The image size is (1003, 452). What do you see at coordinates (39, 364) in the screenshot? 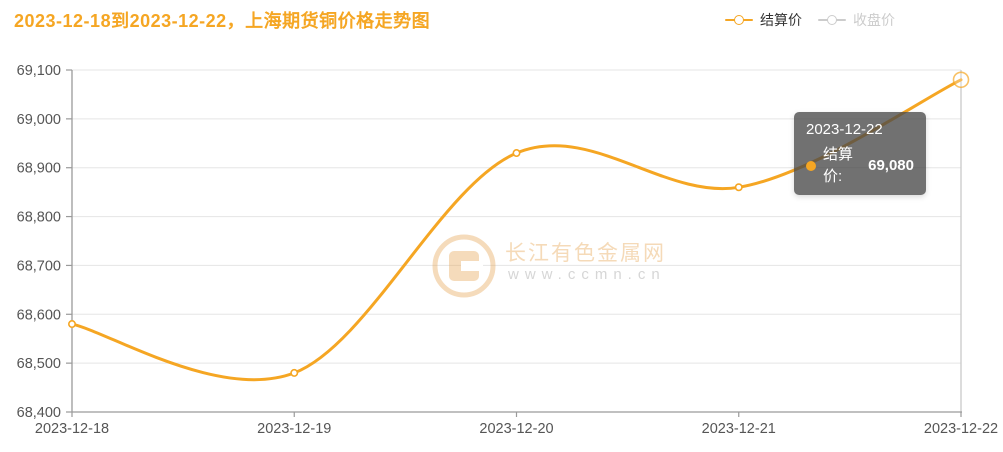
I see `y-axis-label: 68,500` at bounding box center [39, 364].